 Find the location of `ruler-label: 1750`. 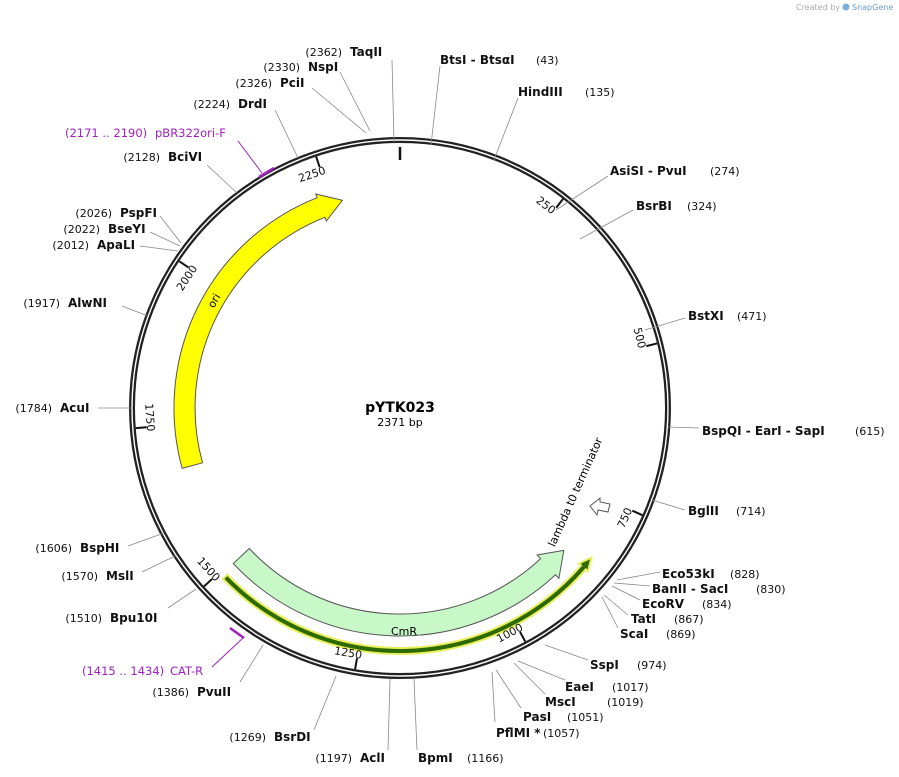

ruler-label: 1750 is located at coordinates (149, 417).